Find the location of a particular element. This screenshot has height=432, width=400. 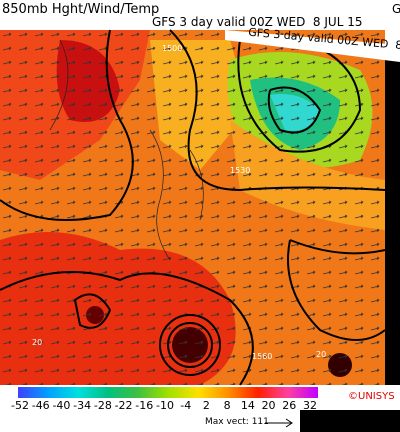

colorbar-label: 8 is located at coordinates (227, 405).